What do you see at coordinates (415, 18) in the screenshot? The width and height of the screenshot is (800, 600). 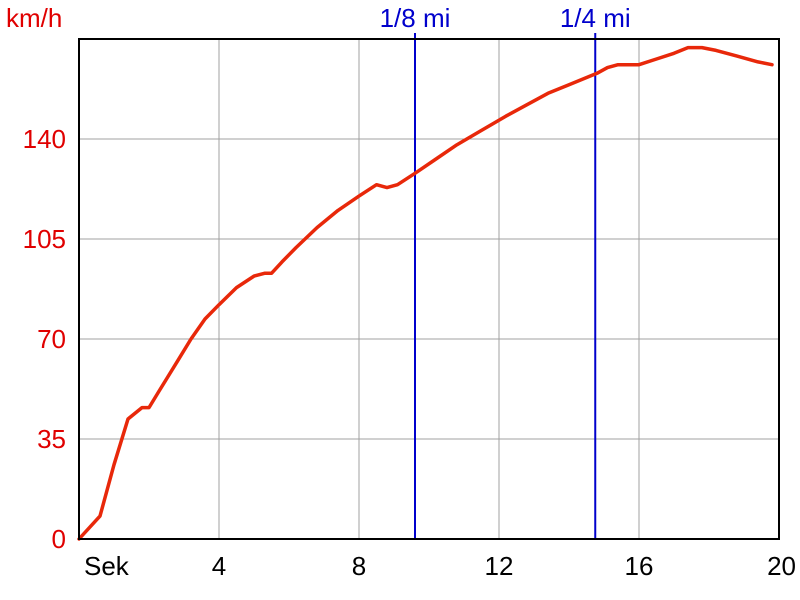 I see `distance-marker-label: 1/8 mi` at bounding box center [415, 18].